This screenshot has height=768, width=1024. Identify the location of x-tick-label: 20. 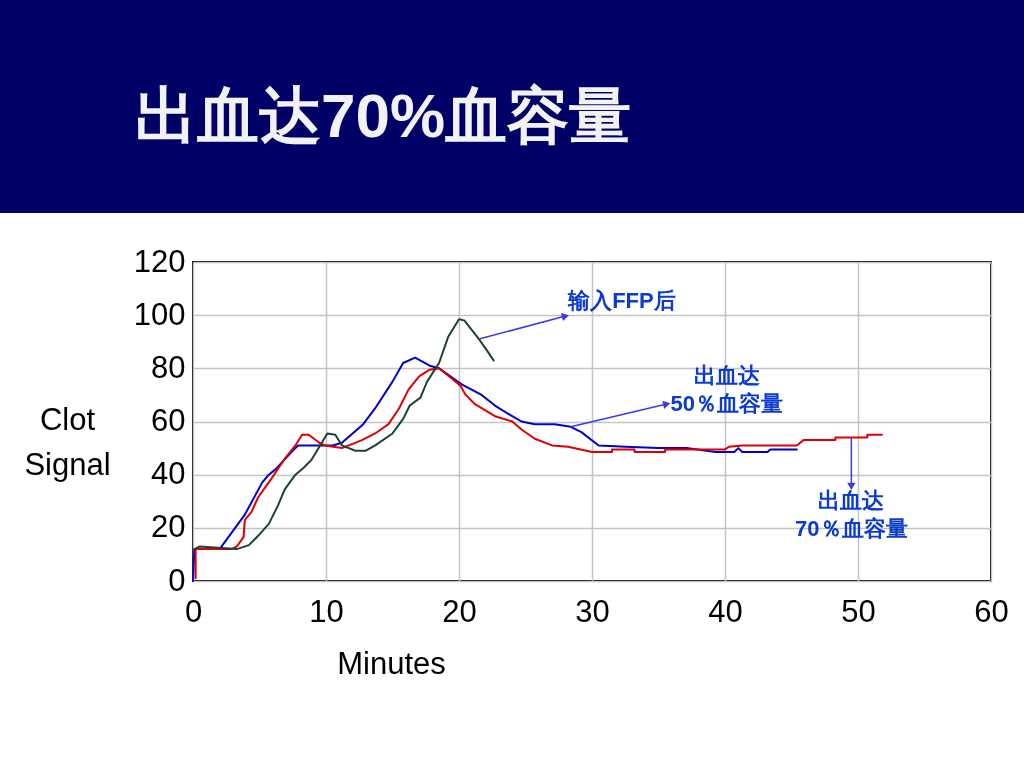
(459, 611).